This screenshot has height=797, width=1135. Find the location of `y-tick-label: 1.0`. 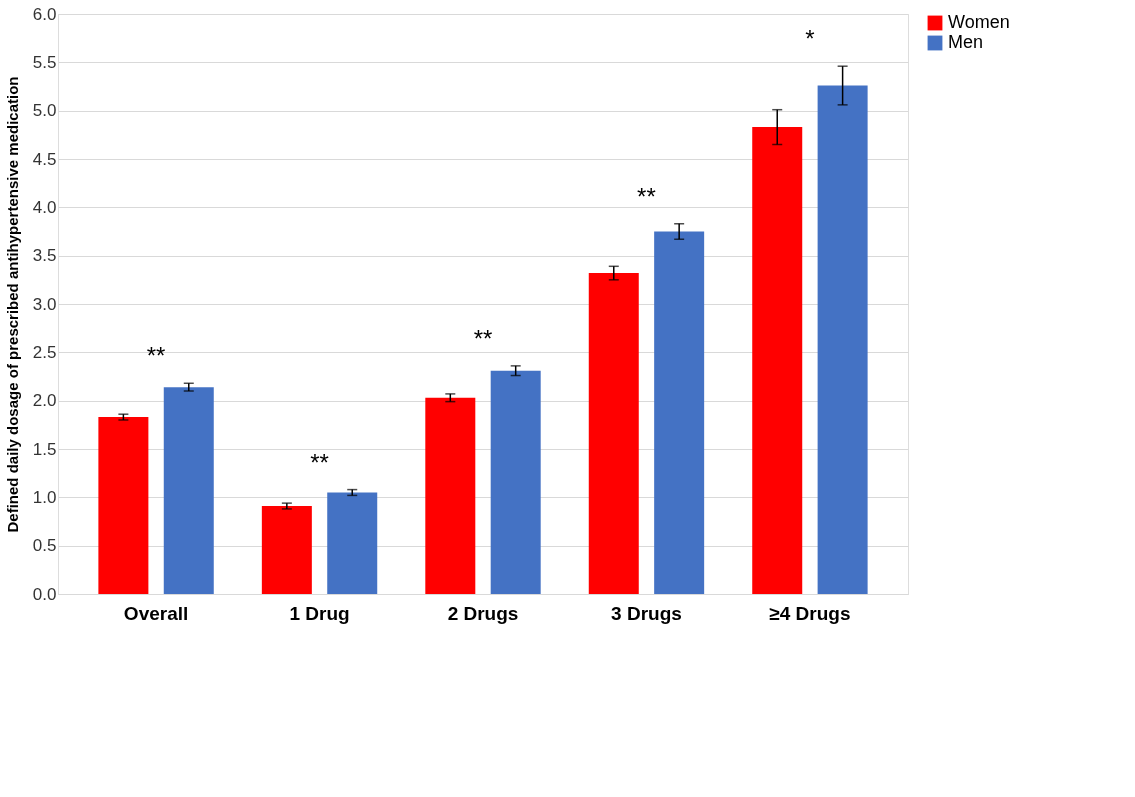

y-tick-label: 1.0 is located at coordinates (44, 497).